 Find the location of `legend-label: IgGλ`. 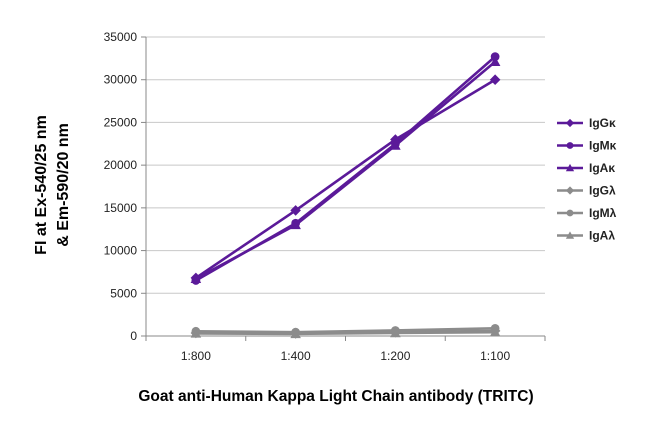

legend-label: IgGλ is located at coordinates (602, 191).